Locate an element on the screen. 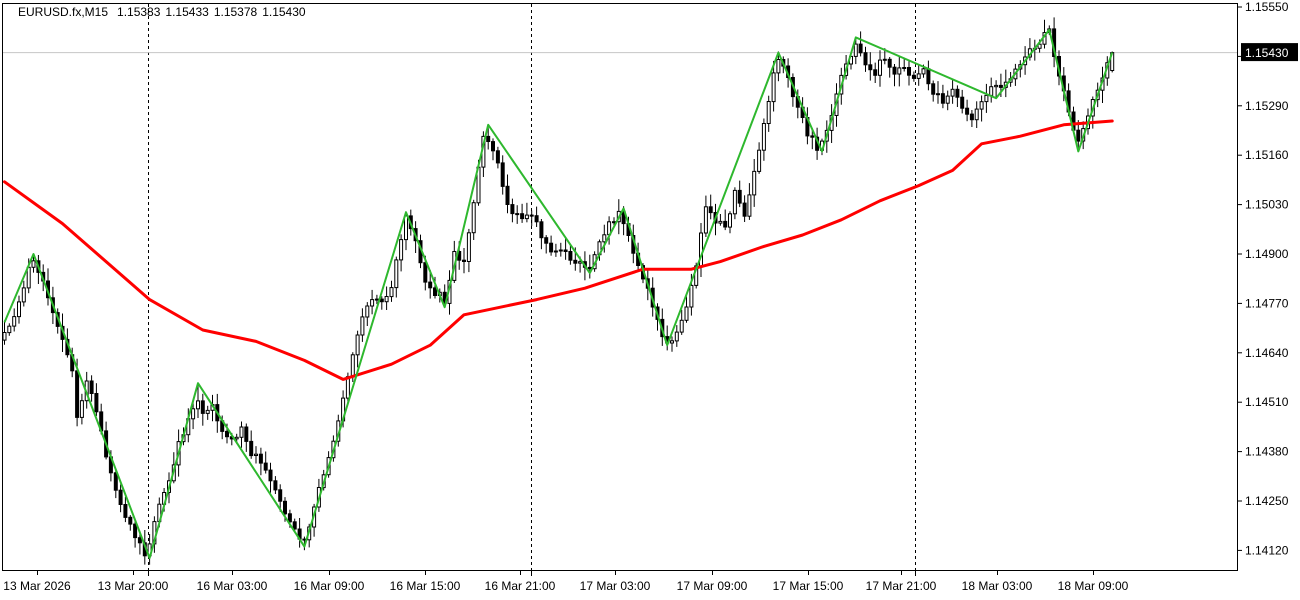 Image resolution: width=1300 pixels, height=600 pixels. bar-open-value: 1.15383 is located at coordinates (139, 12).